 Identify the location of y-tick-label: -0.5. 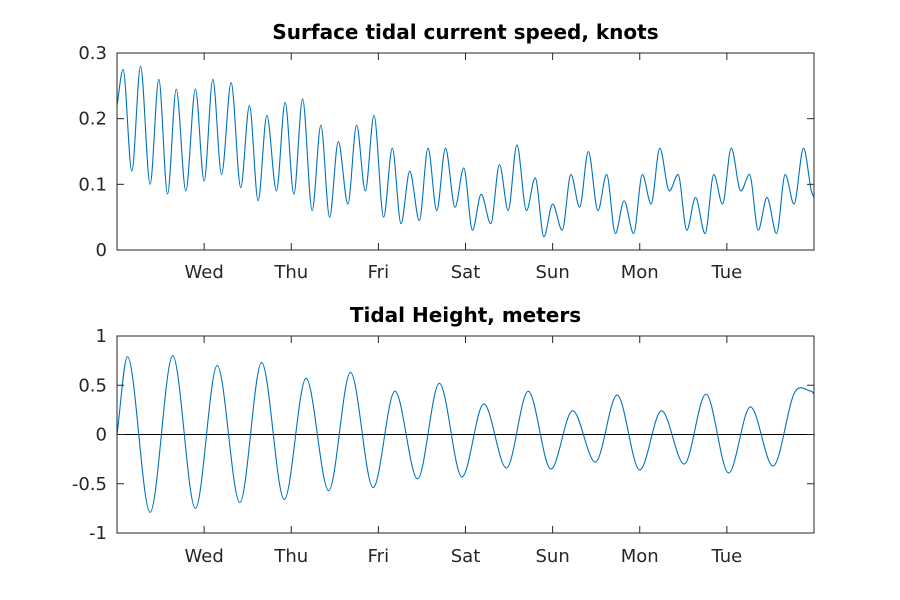
(89, 484).